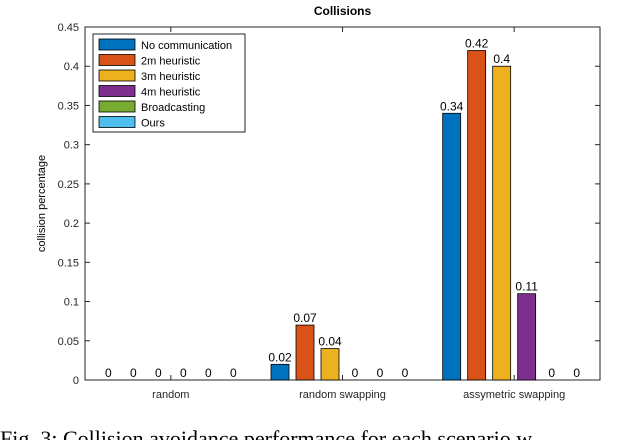 Image resolution: width=640 pixels, height=440 pixels. Describe the element at coordinates (173, 108) in the screenshot. I see `legend-label: Broadcasting` at that location.